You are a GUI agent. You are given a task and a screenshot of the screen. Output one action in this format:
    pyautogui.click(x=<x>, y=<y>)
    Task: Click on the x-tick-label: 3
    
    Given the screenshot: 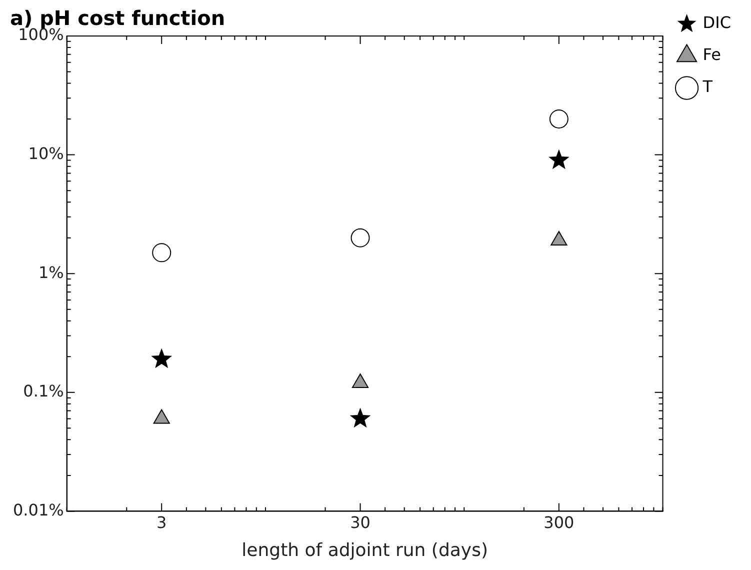 What is the action you would take?
    pyautogui.click(x=161, y=522)
    